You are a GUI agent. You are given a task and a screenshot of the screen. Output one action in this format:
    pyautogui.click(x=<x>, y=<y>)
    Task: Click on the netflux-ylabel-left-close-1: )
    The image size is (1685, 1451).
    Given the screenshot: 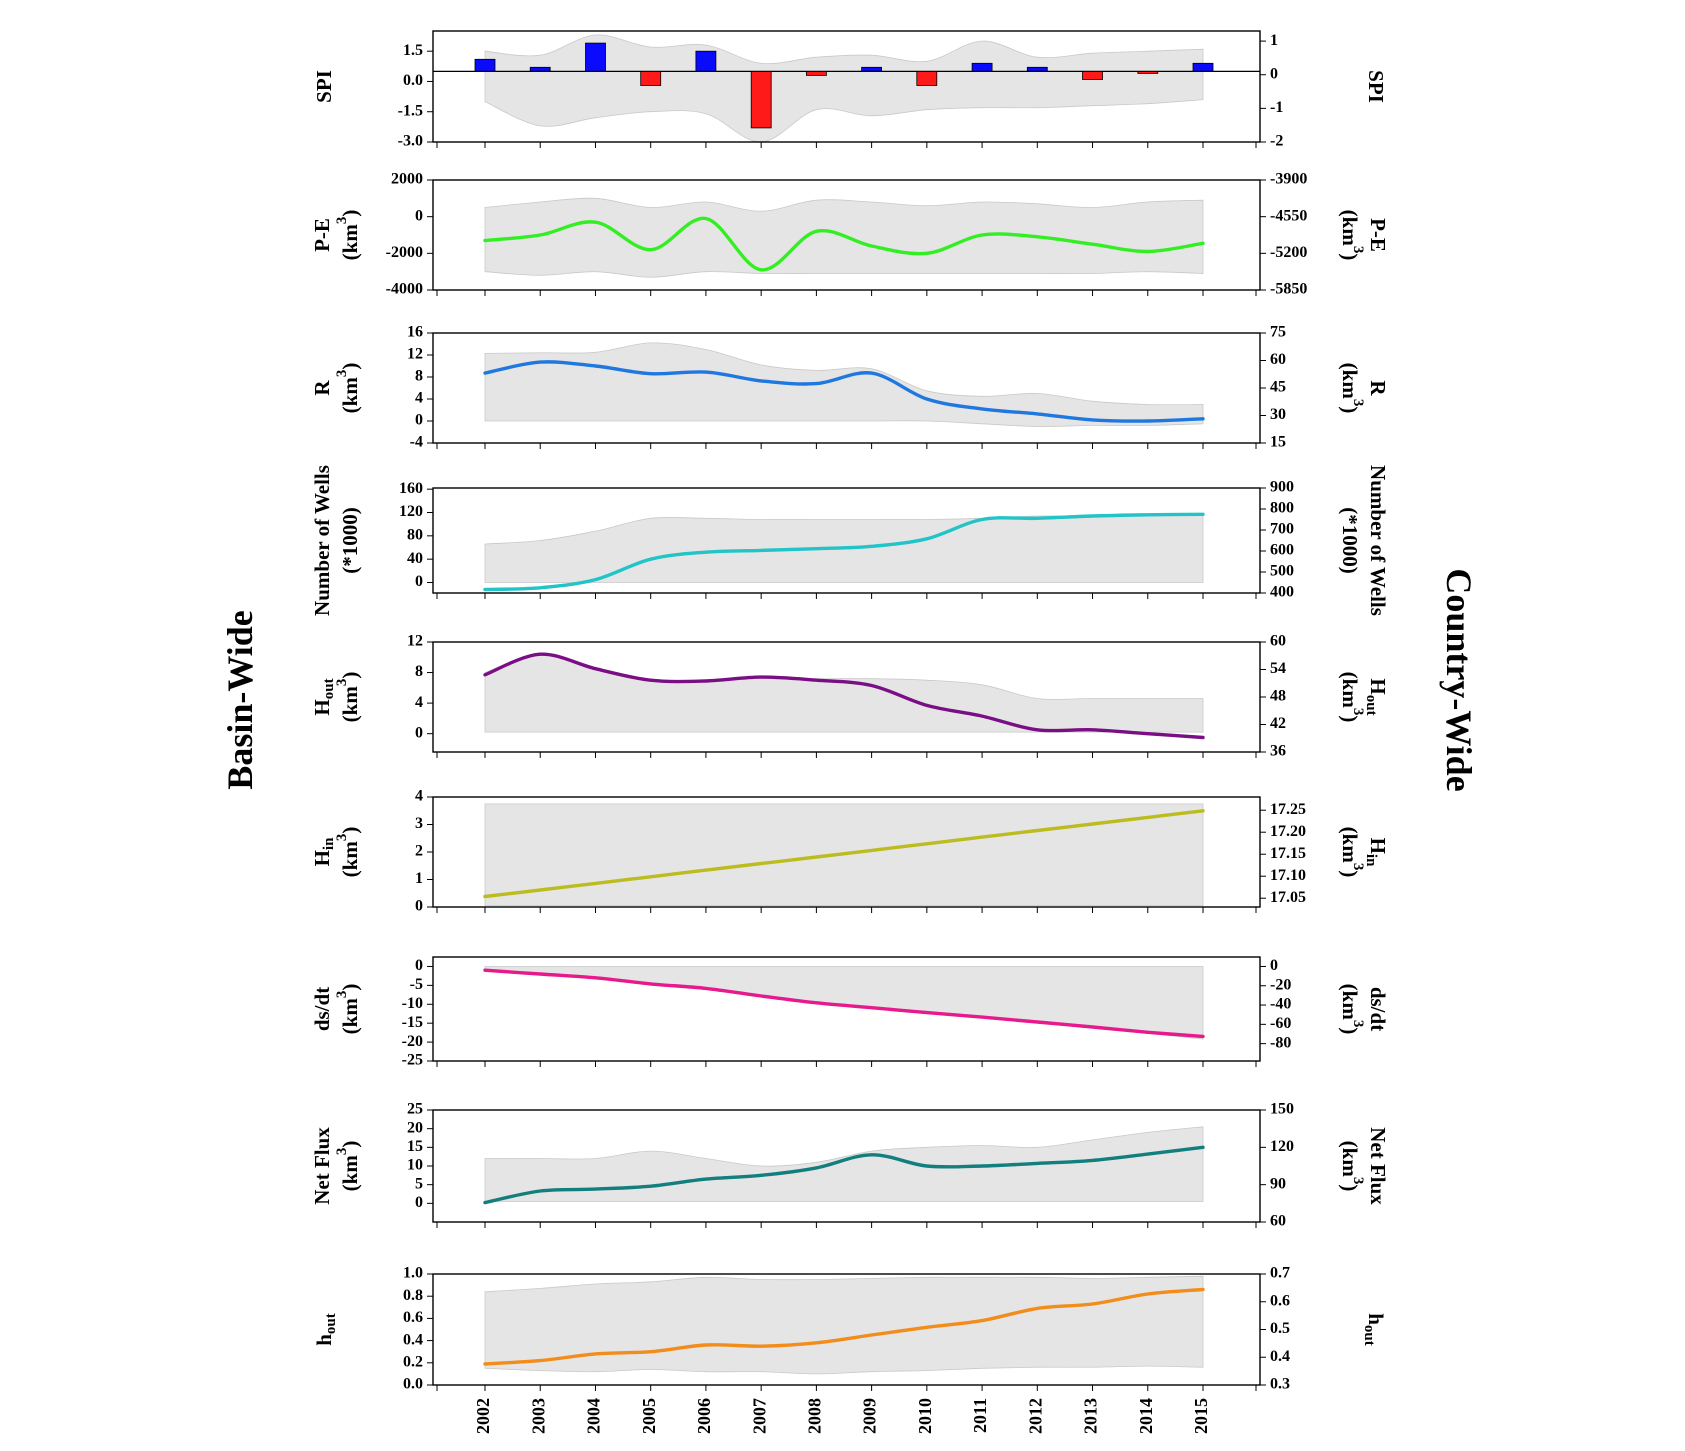 What is the action you would take?
    pyautogui.click(x=350, y=1144)
    